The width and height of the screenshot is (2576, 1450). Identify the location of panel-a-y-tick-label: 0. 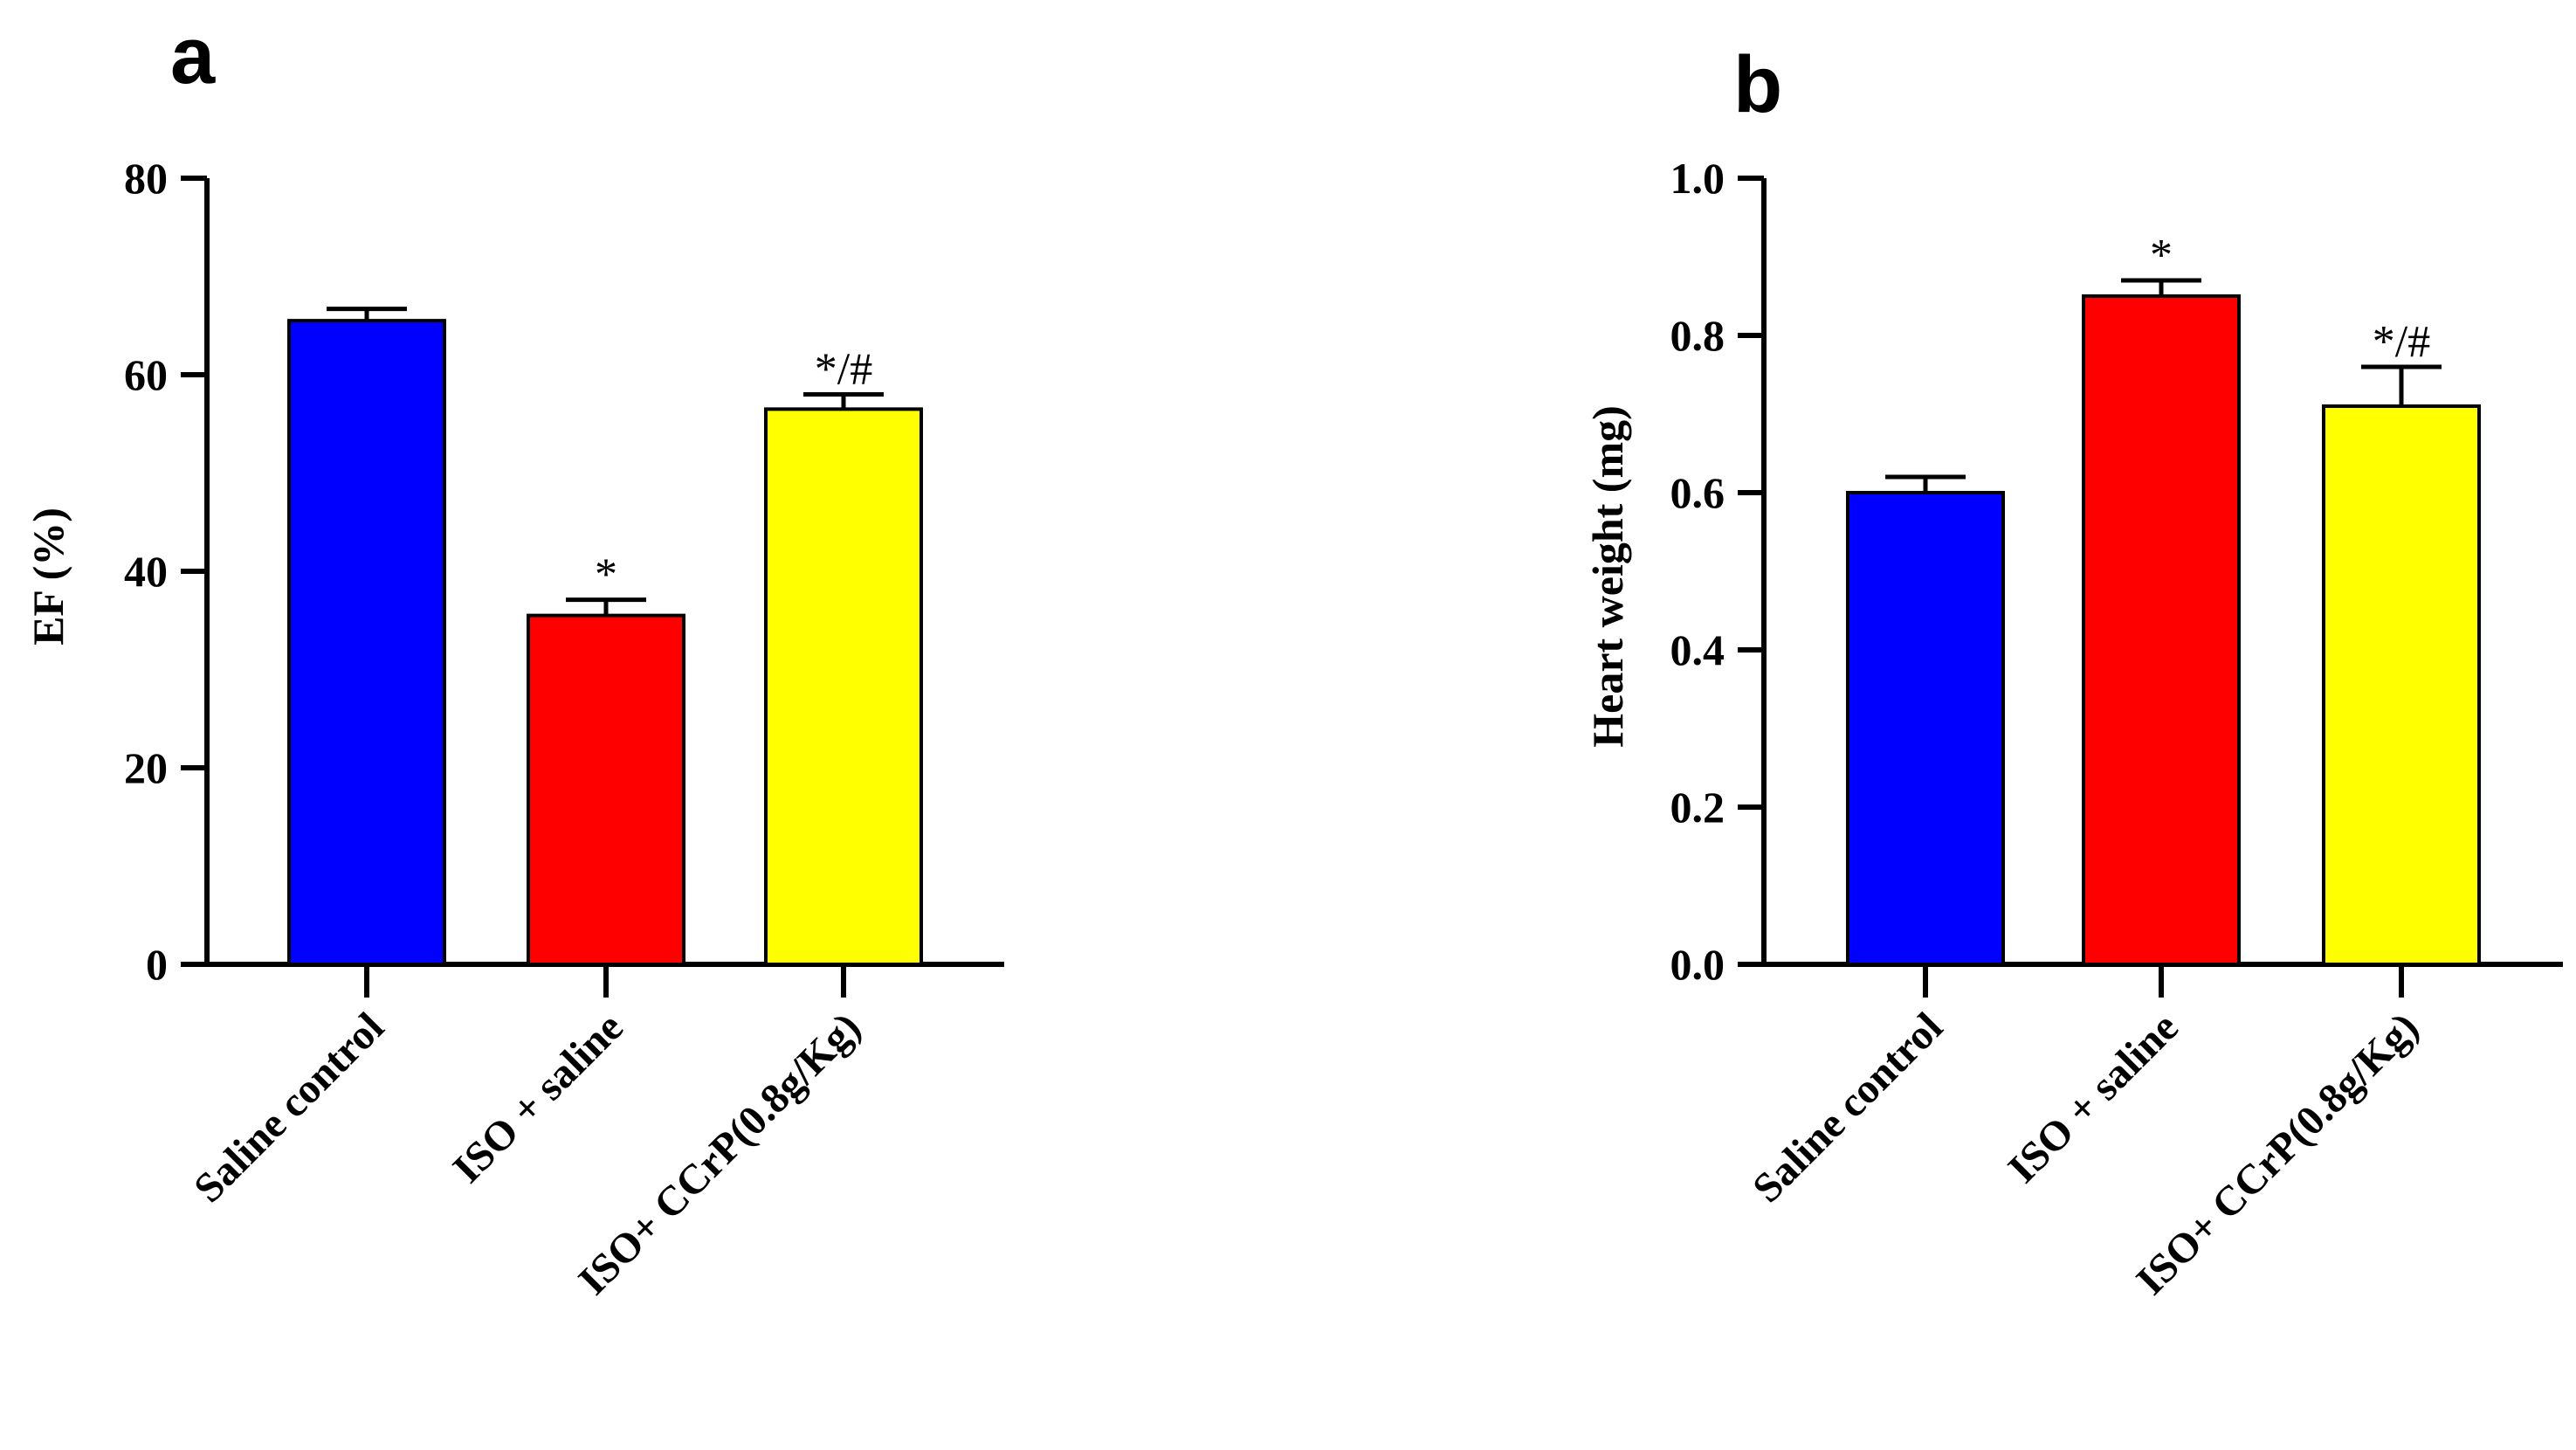
(157, 964).